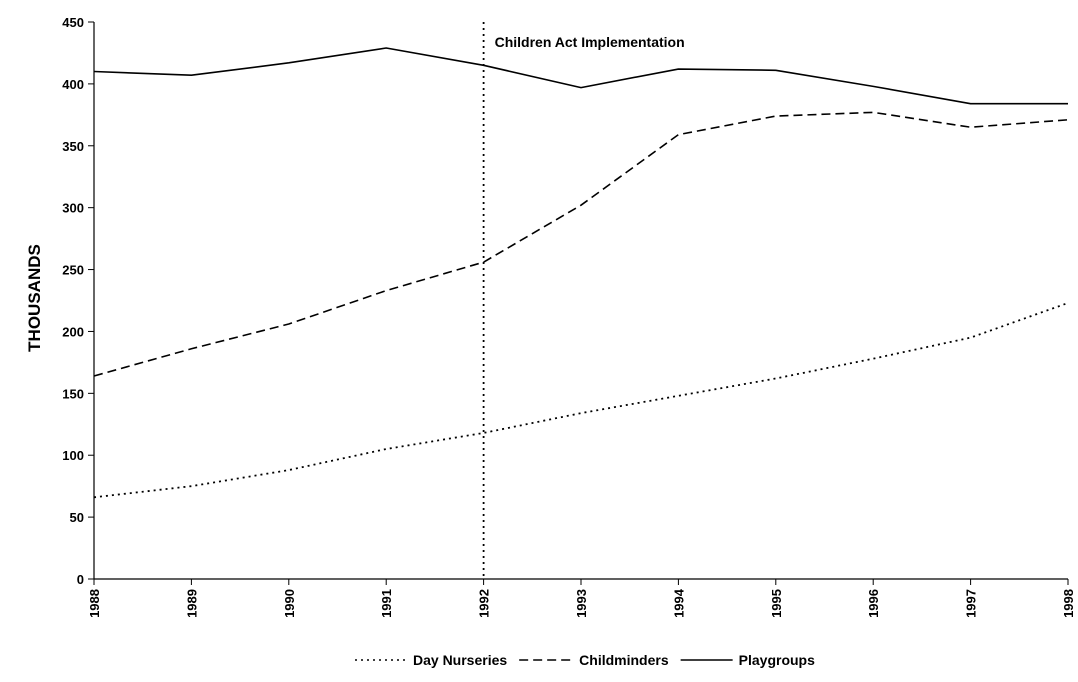  What do you see at coordinates (73, 331) in the screenshot?
I see `y-tick-label: 200` at bounding box center [73, 331].